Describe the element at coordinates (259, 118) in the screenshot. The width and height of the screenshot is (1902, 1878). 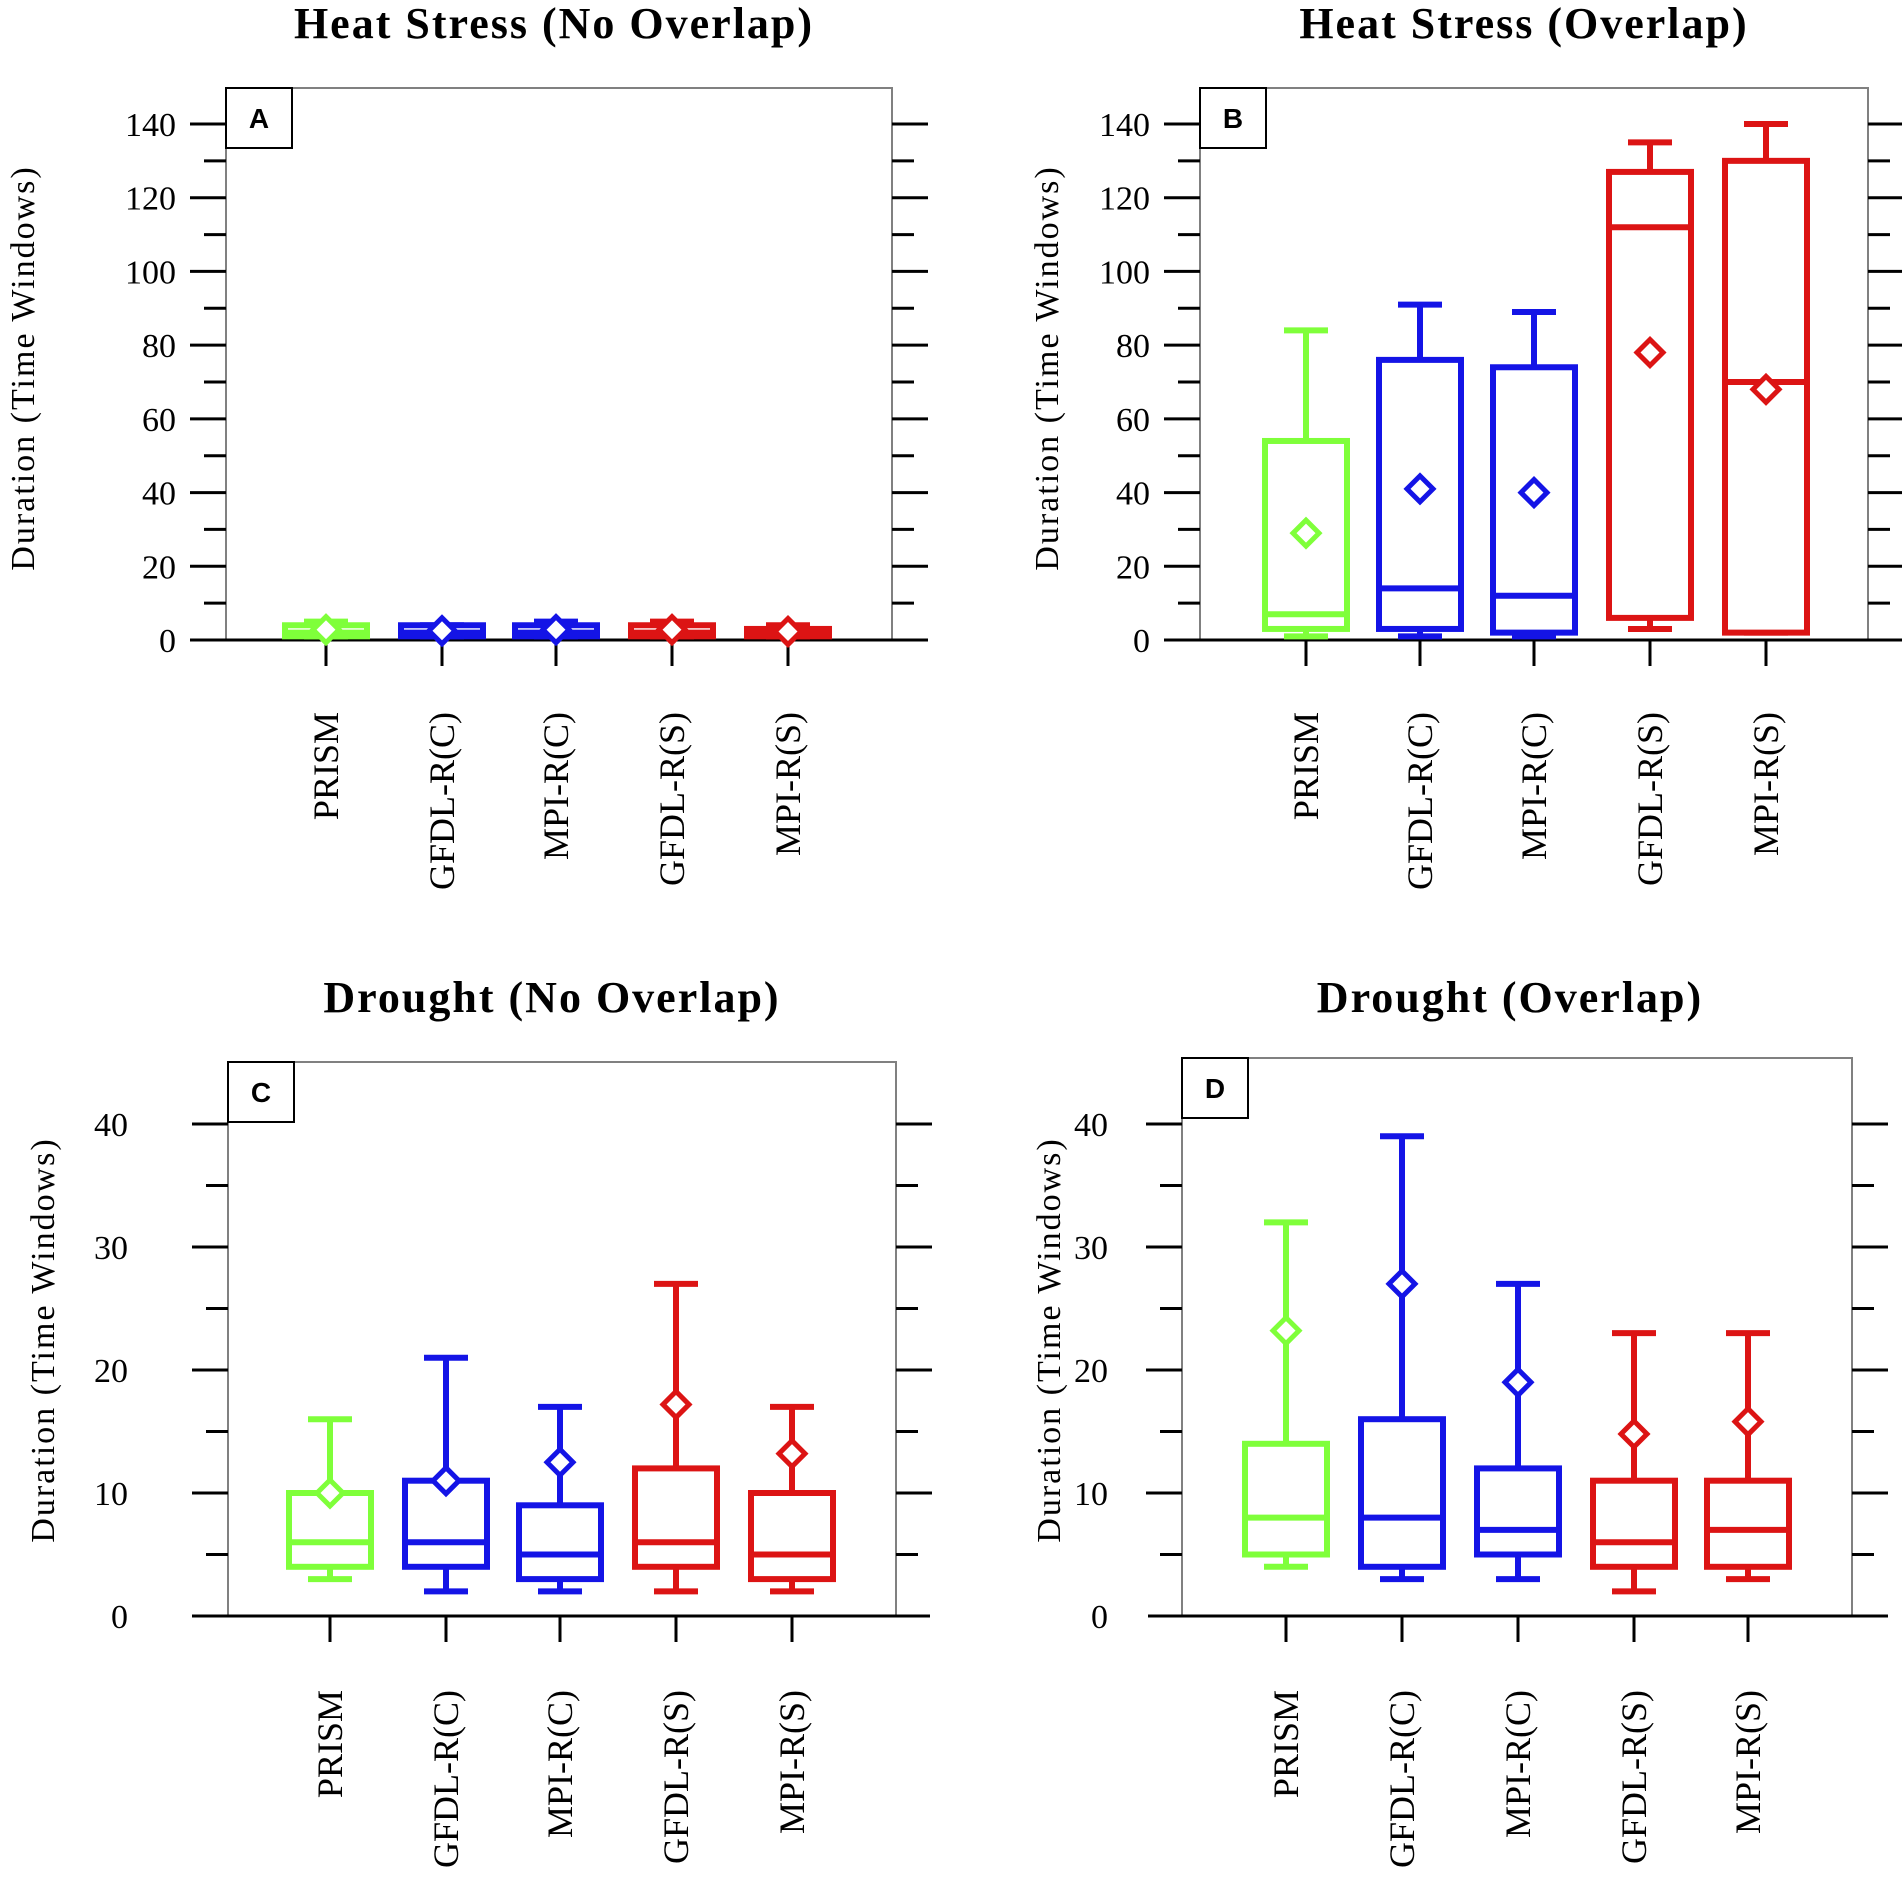
I see `panel-a-letter-box` at that location.